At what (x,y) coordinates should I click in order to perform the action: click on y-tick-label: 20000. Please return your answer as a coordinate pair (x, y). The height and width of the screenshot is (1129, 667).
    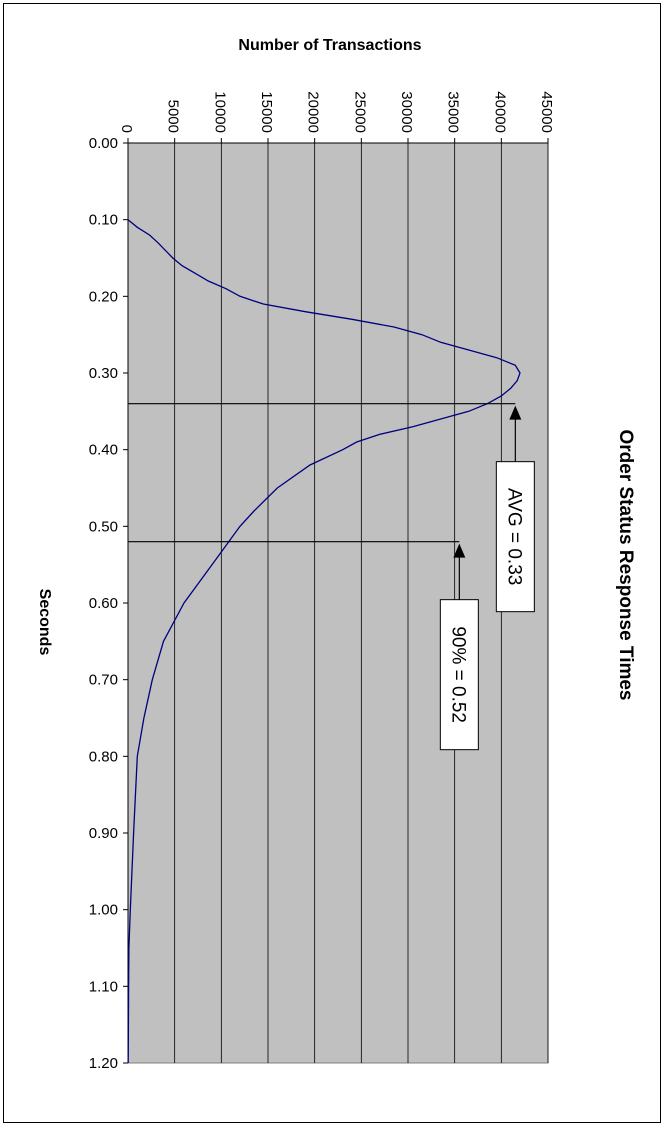
    Looking at the image, I should click on (313, 112).